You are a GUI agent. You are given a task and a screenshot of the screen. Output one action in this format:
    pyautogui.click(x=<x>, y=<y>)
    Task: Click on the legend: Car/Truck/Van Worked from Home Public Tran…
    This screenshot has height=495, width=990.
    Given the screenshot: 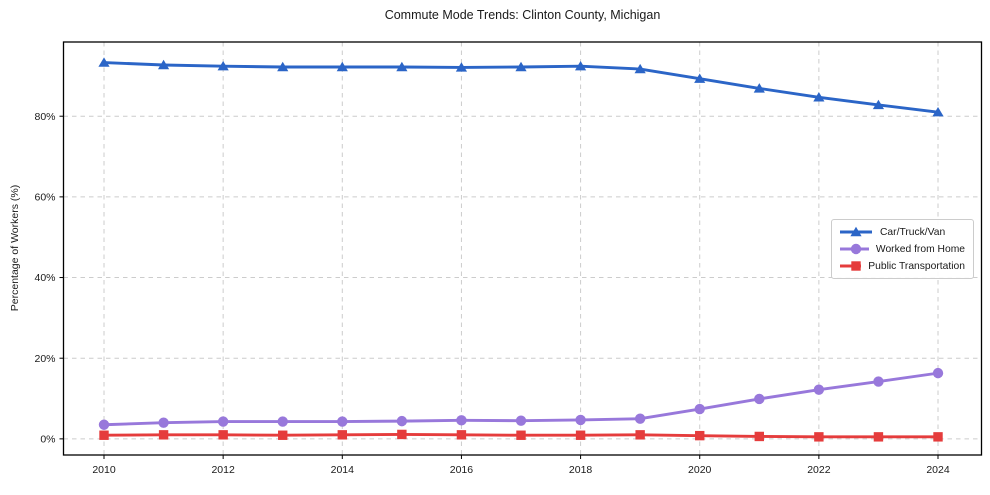 What is the action you would take?
    pyautogui.click(x=902, y=249)
    